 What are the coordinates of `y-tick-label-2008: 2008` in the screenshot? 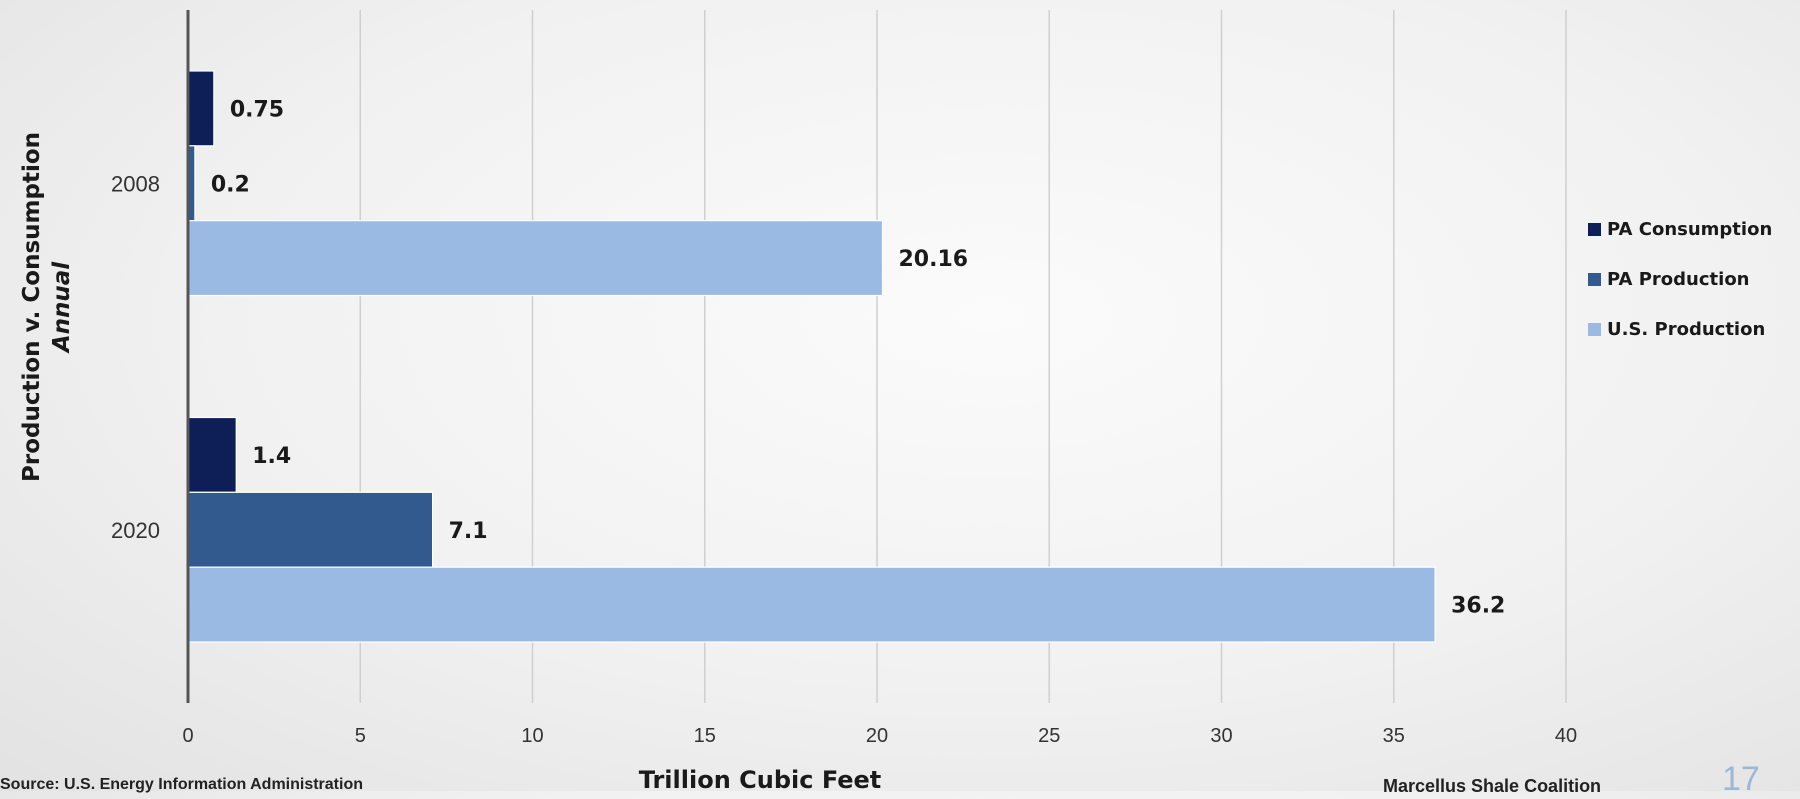 It's located at (135, 183).